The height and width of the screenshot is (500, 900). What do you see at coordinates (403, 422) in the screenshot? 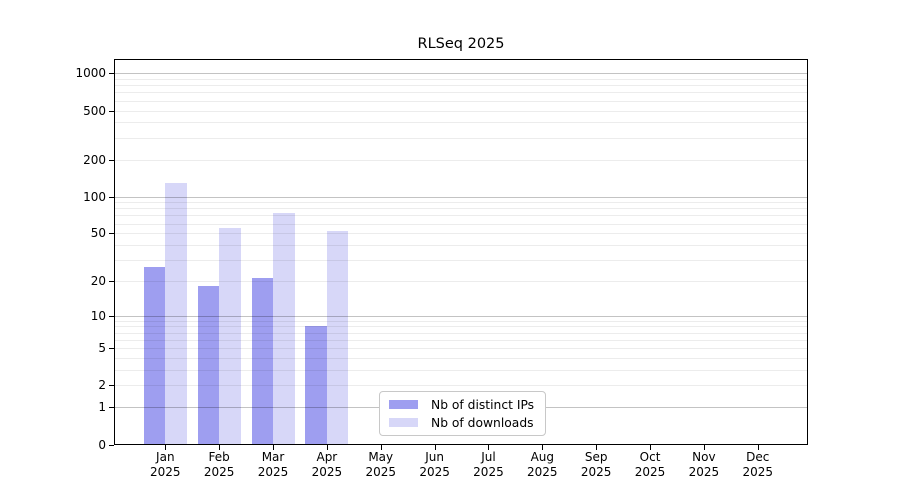
I see `legend-swatch-downloads` at bounding box center [403, 422].